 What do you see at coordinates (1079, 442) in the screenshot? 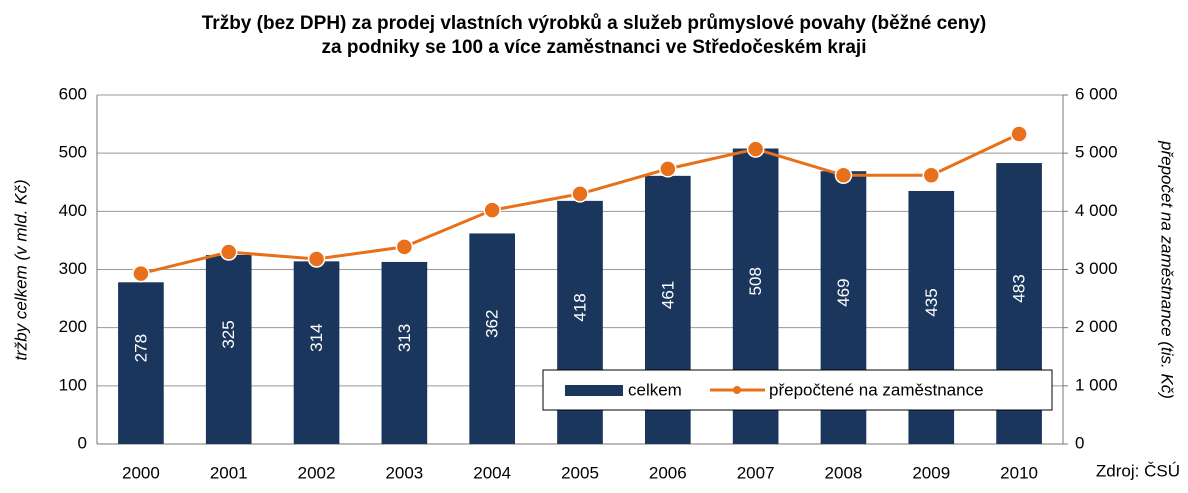
I see `y2-tick-label: 0` at bounding box center [1079, 442].